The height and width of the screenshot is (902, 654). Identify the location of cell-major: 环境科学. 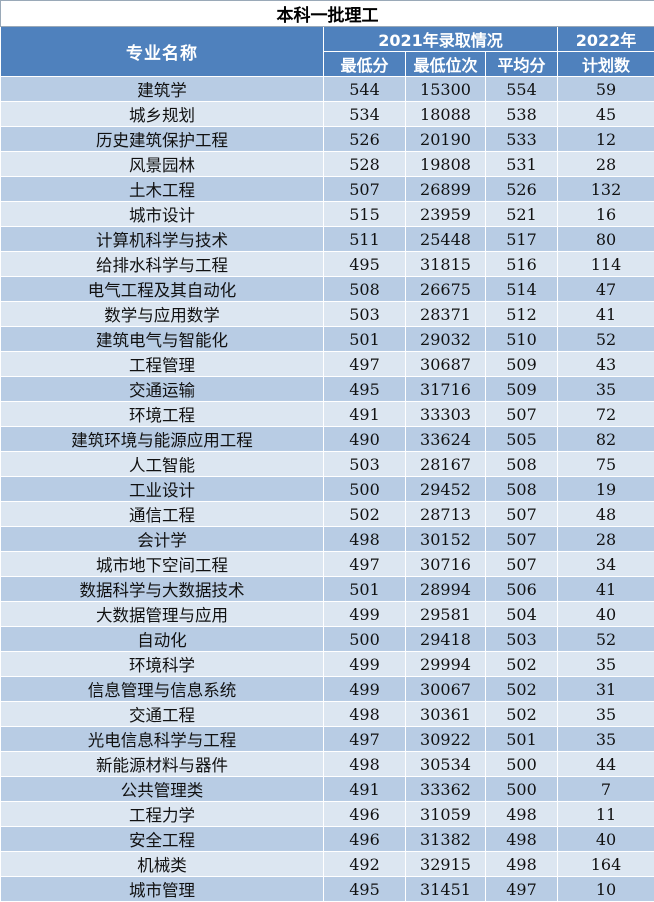
(162, 664).